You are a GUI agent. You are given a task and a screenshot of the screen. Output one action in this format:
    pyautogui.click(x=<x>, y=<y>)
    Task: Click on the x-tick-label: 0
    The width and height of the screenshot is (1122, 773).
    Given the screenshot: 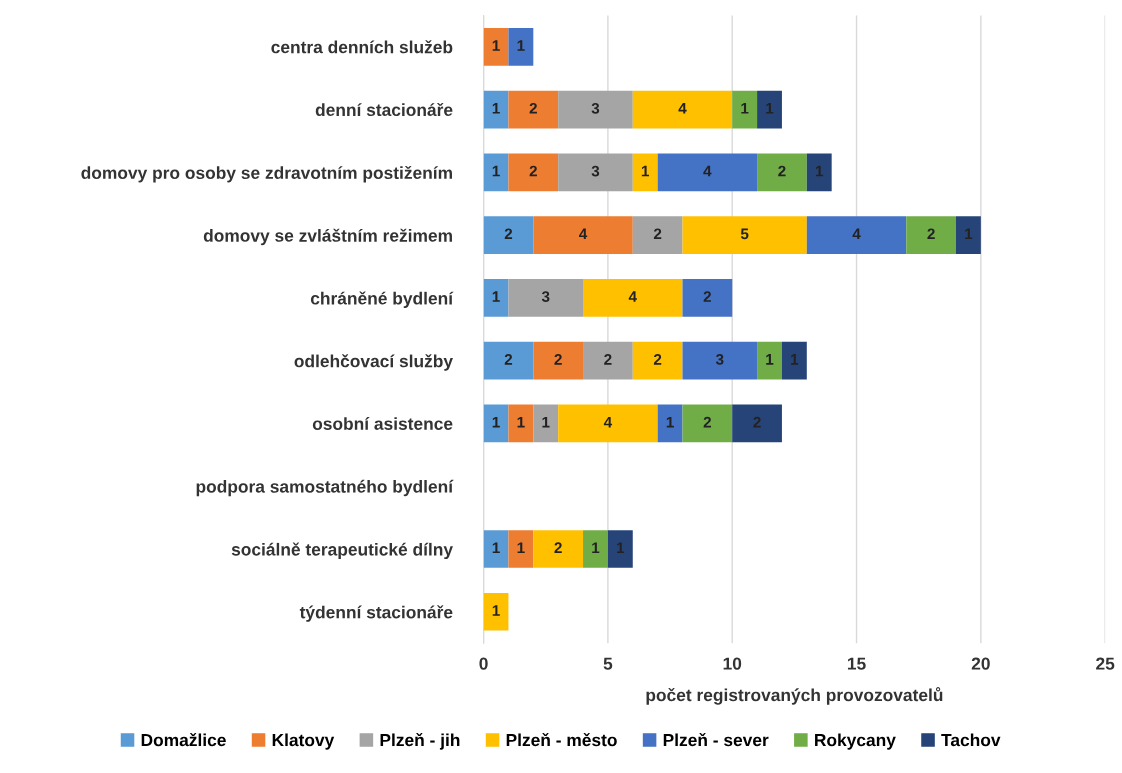 What is the action you would take?
    pyautogui.click(x=483, y=663)
    